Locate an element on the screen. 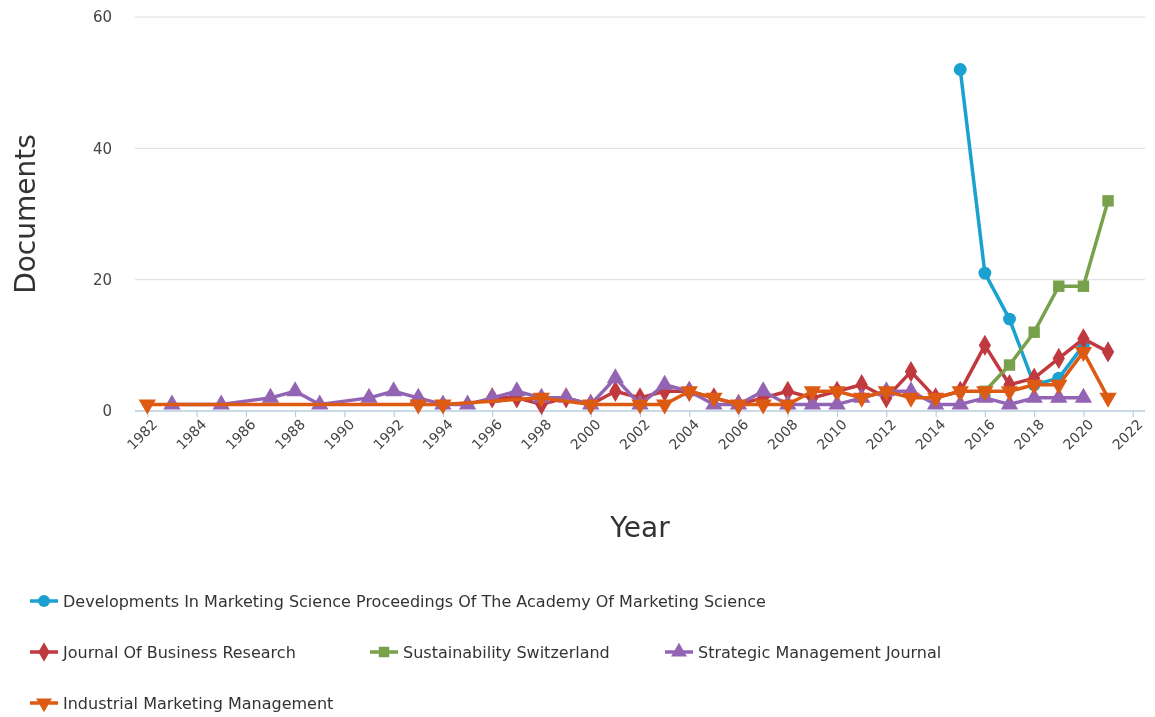 This screenshot has height=717, width=1155. legend-label: Journal Of Business Research is located at coordinates (179, 652).